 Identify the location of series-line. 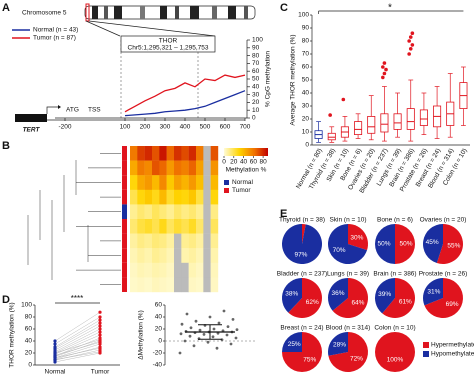
(185, 103).